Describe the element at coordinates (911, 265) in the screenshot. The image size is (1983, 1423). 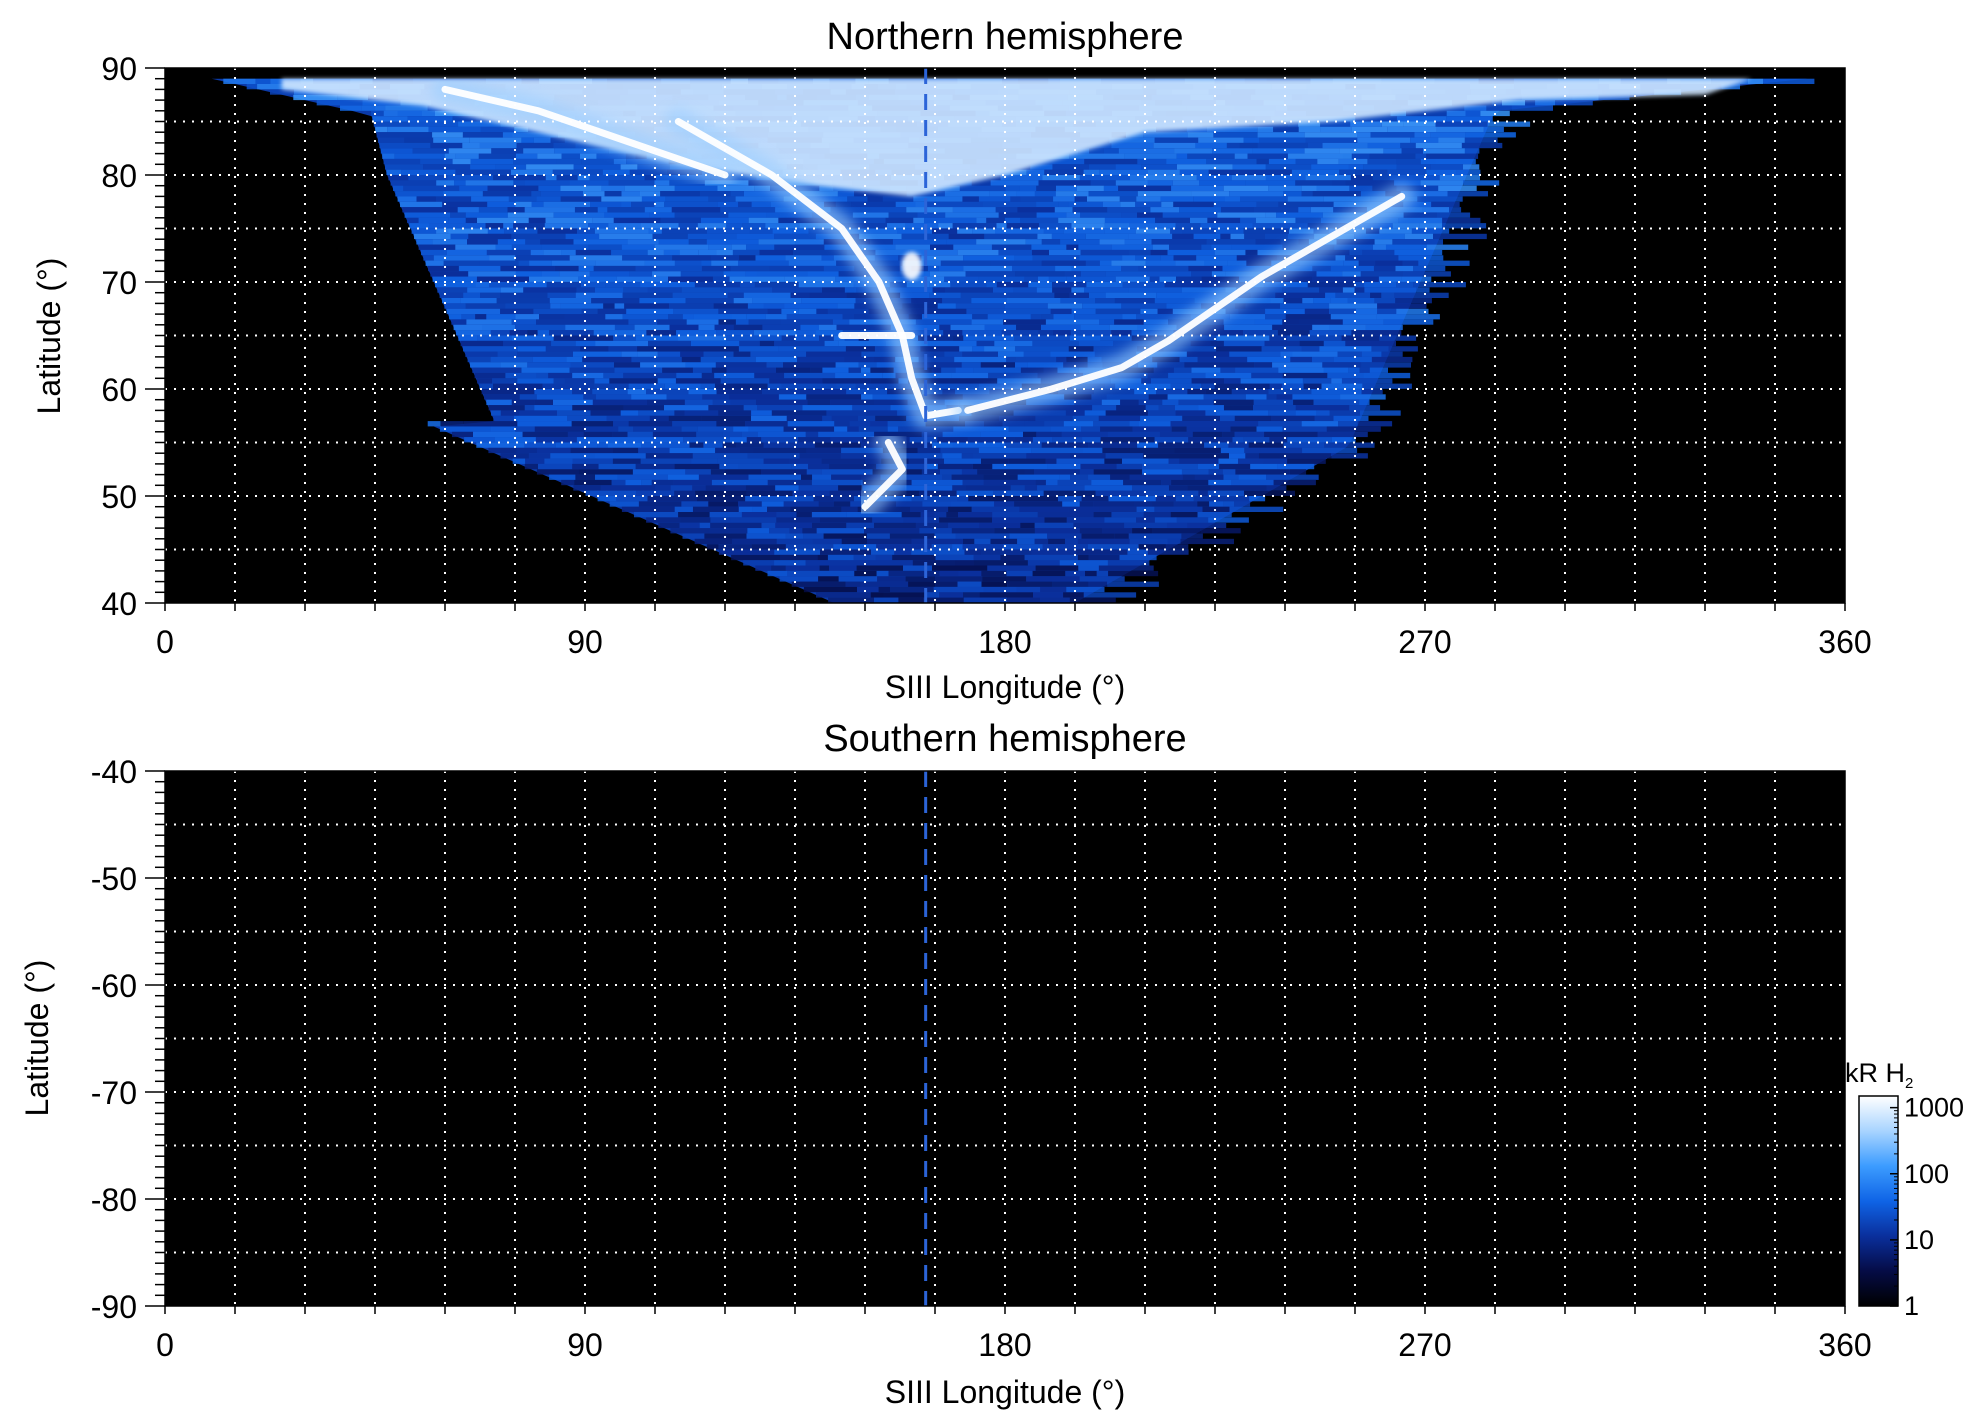
I see `auroral-spot` at that location.